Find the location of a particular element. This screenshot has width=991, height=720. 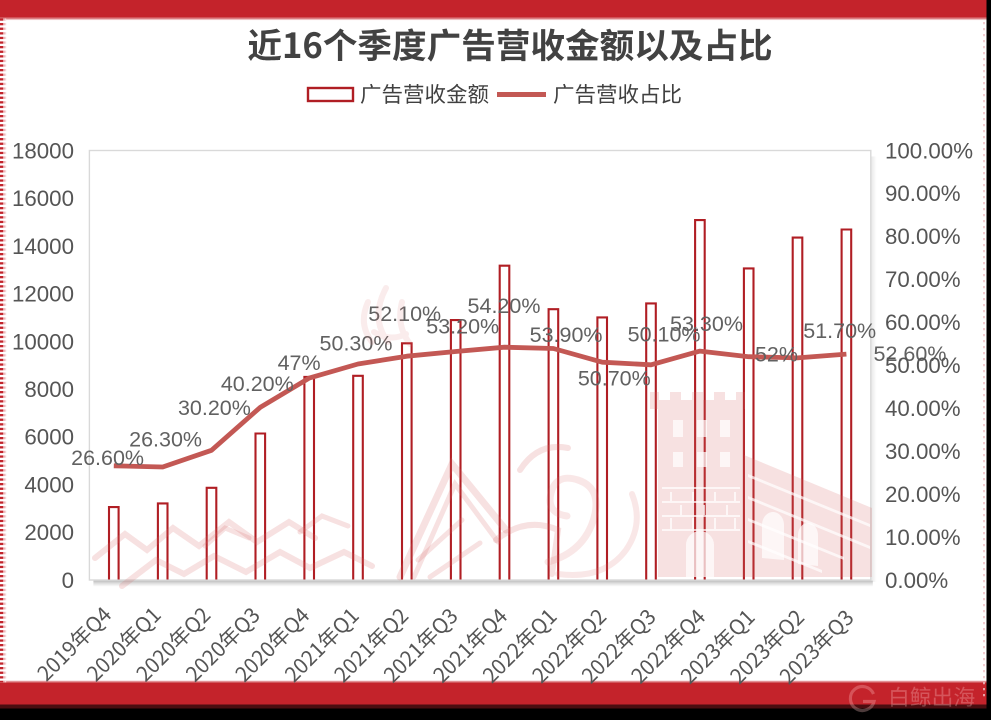

svg-text: 70.00% is located at coordinates (923, 279).